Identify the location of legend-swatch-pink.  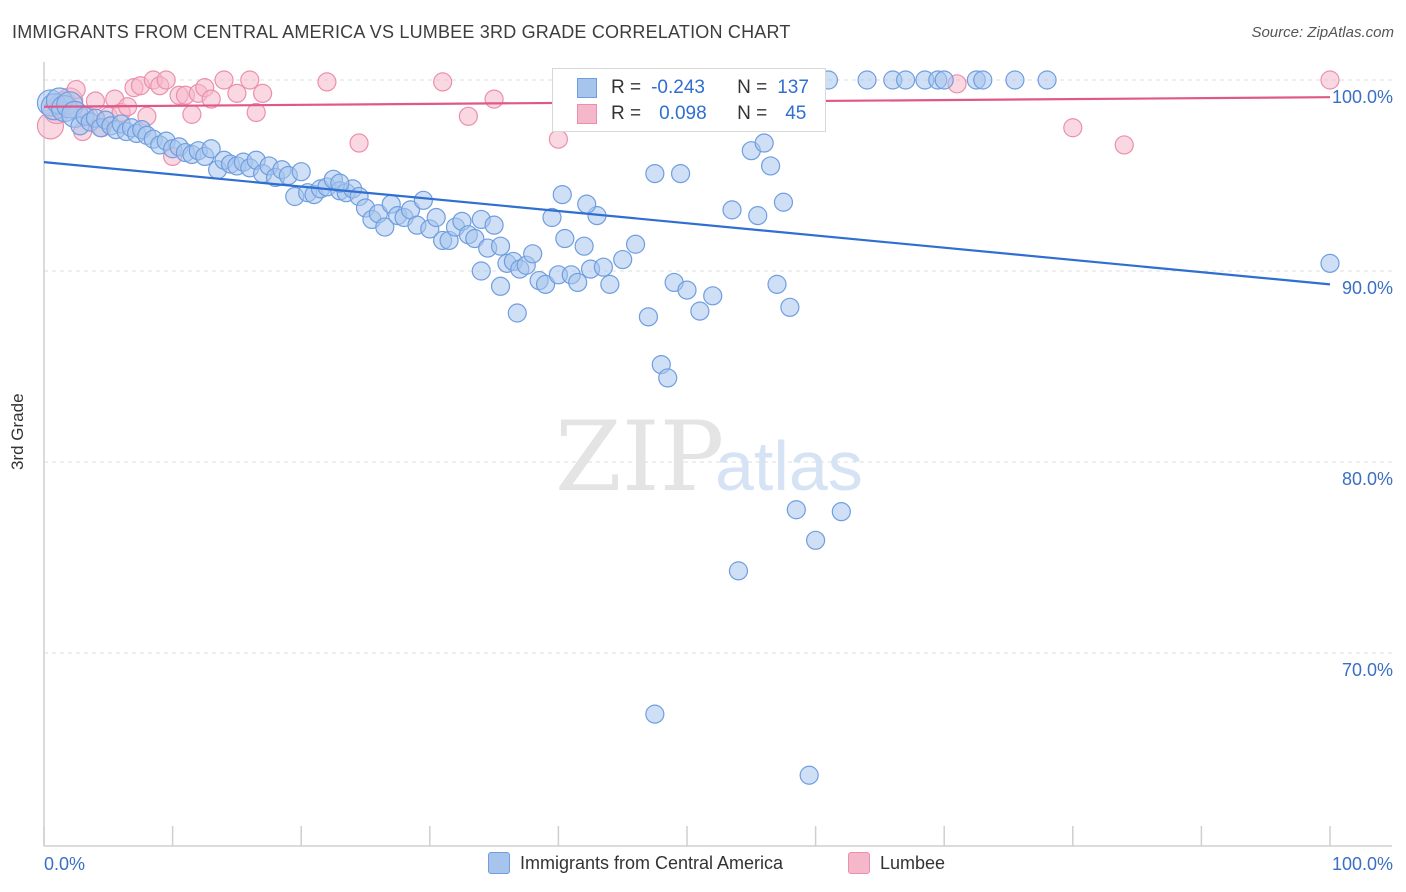
(859, 863).